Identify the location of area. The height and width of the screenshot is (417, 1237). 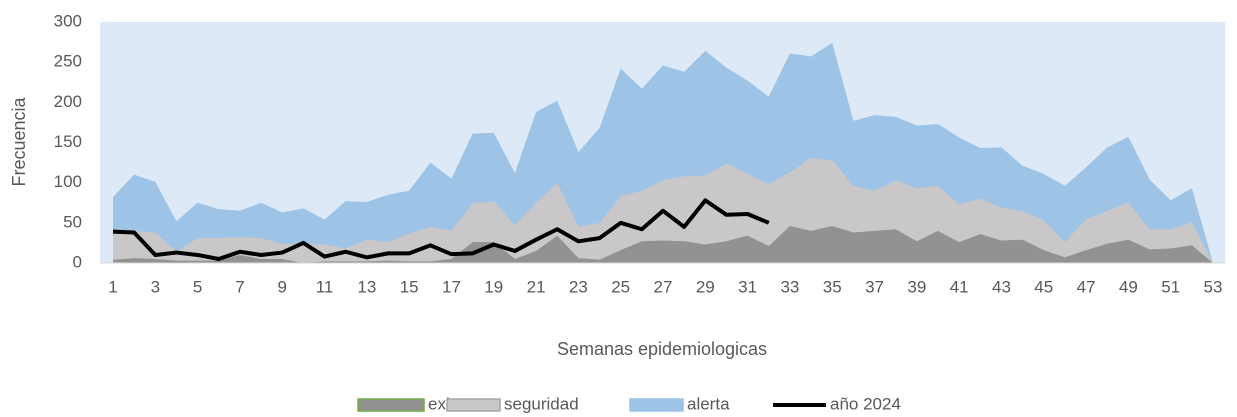
(663, 244).